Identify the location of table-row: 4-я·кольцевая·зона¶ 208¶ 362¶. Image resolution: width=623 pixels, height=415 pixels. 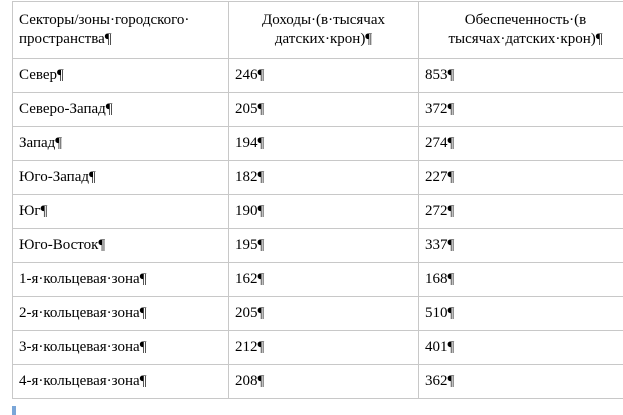
(317, 381).